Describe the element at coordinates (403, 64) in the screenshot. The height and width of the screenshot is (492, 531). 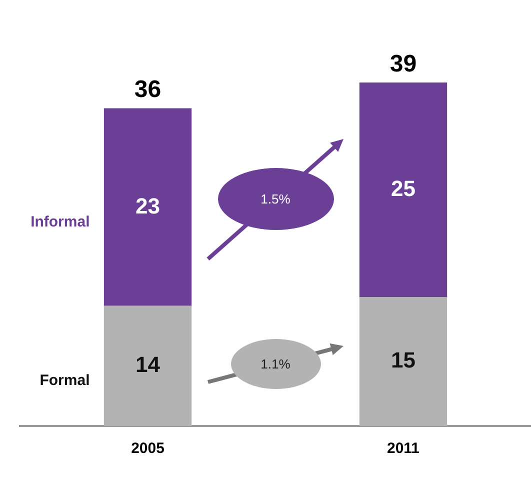
I see `total-label: 39` at that location.